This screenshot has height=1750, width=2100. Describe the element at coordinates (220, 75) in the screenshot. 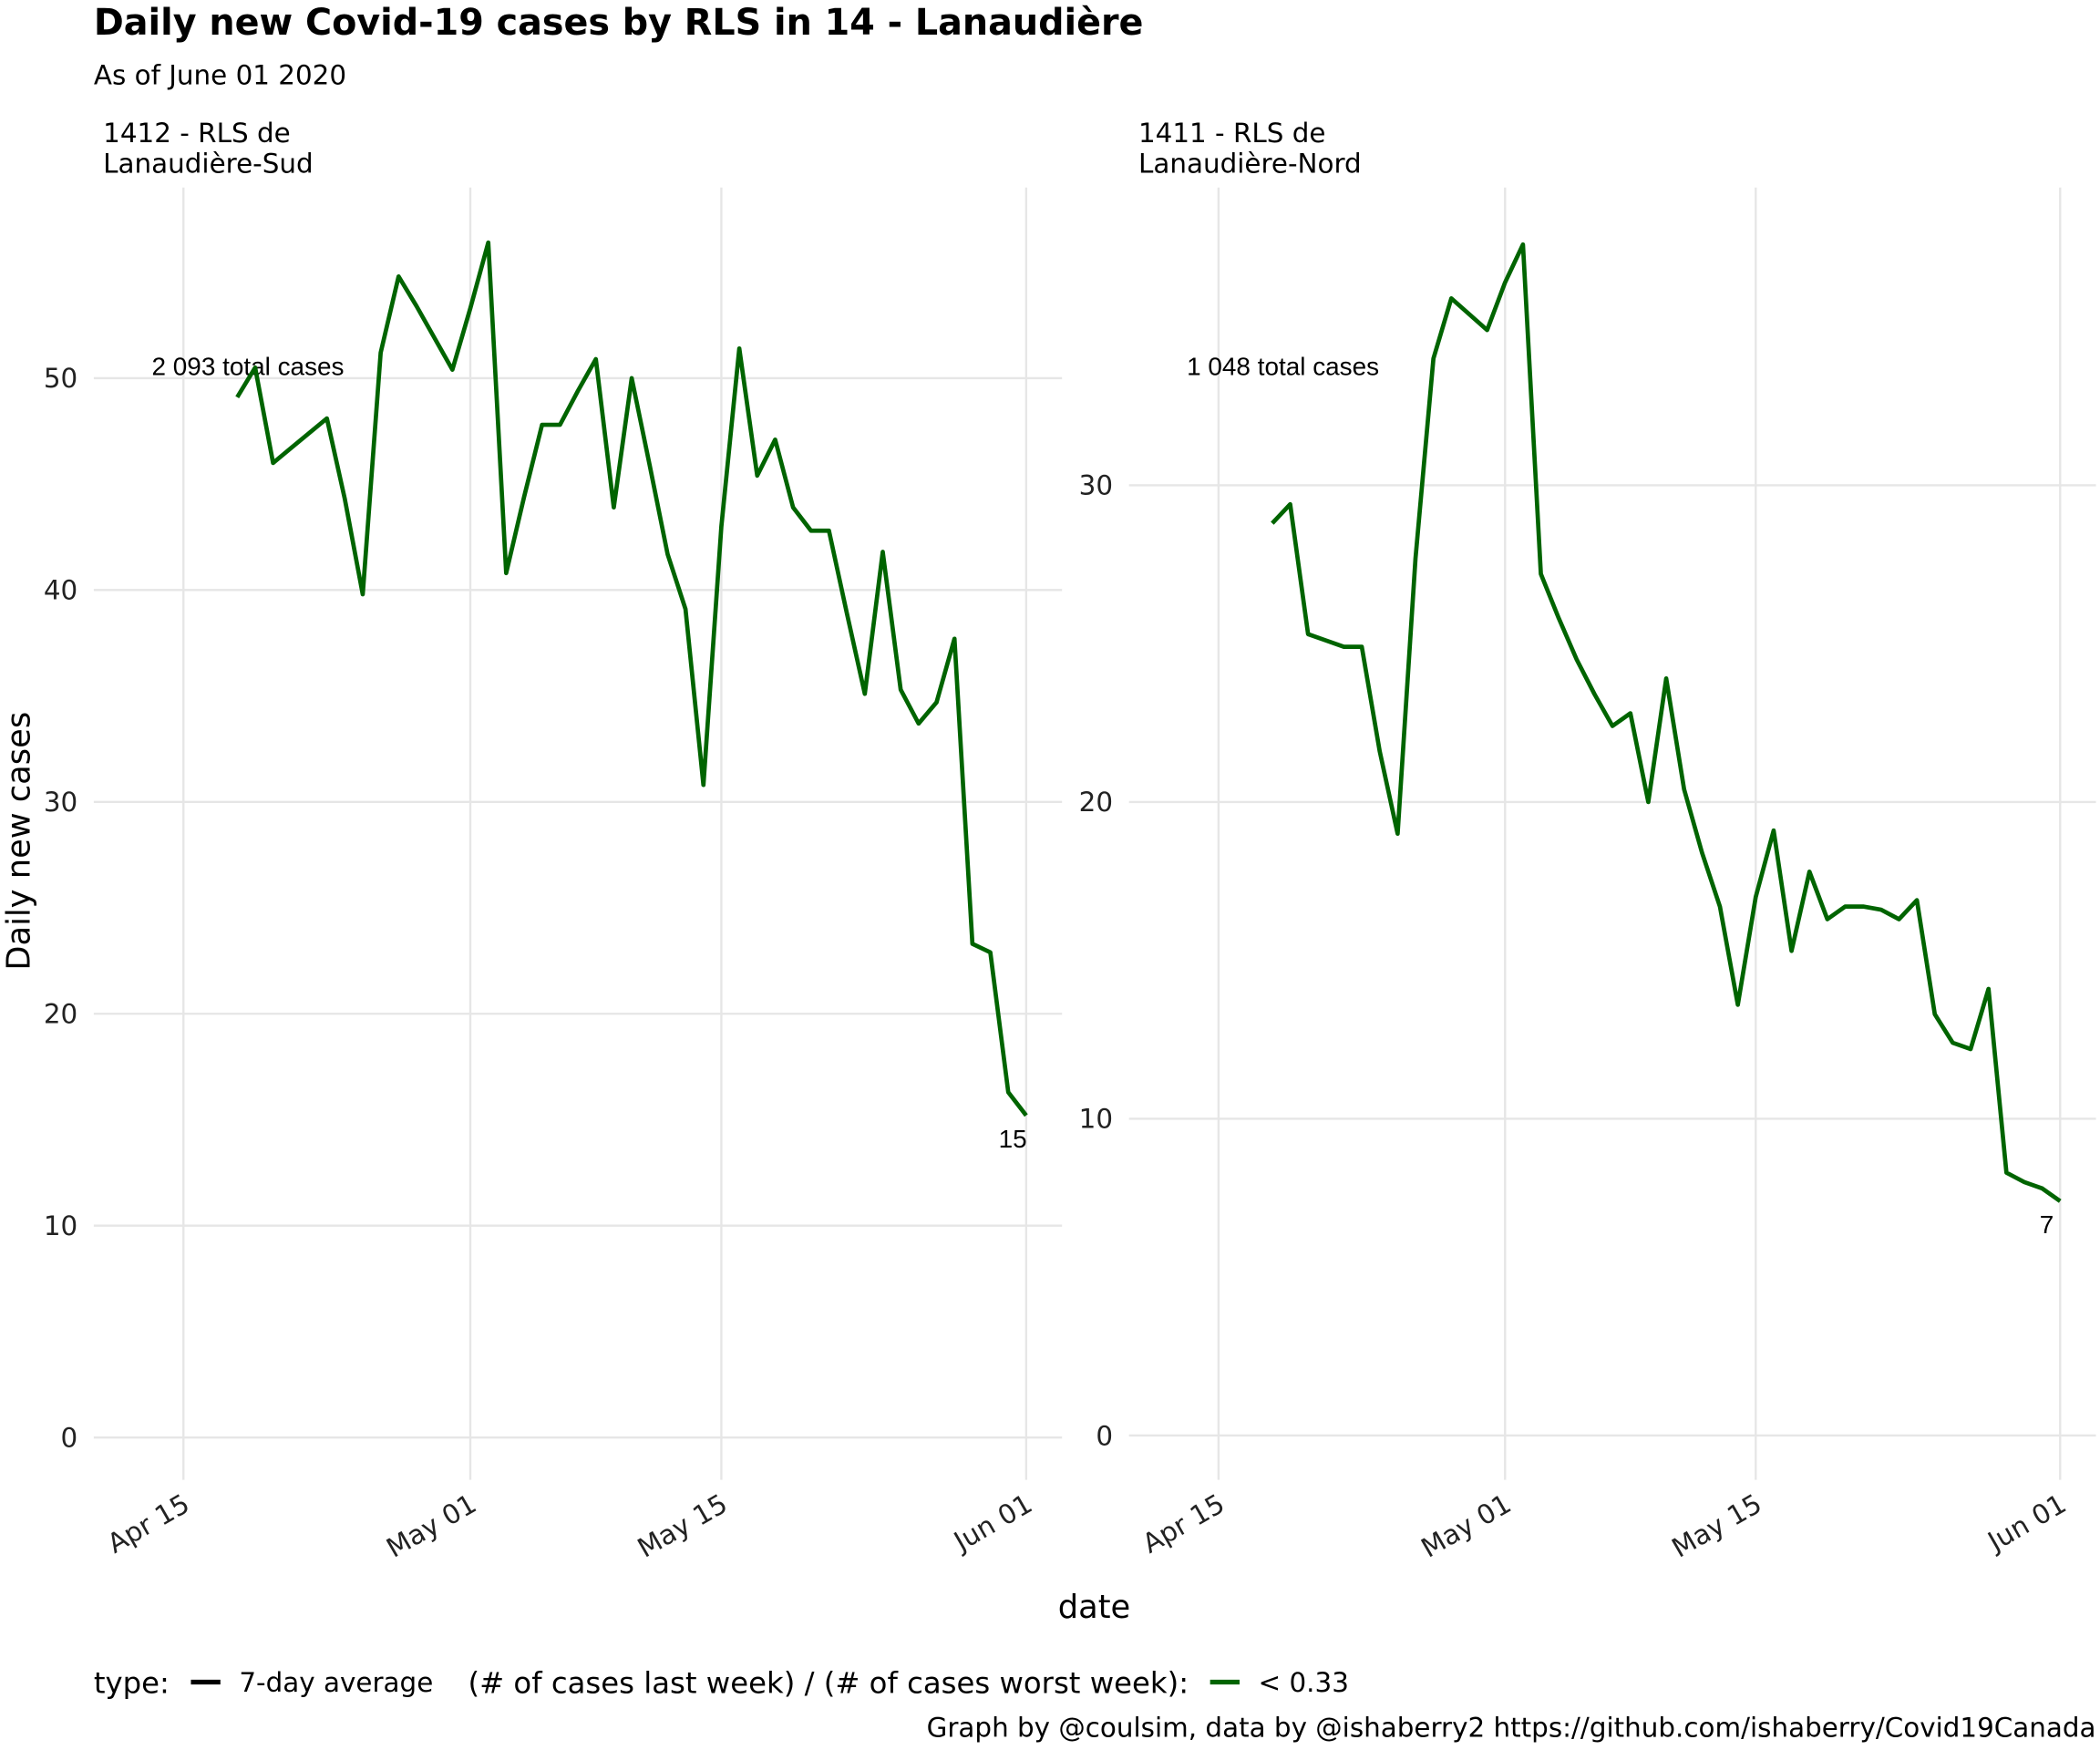

I see `chart-subtitle: As of June 01 2020` at that location.